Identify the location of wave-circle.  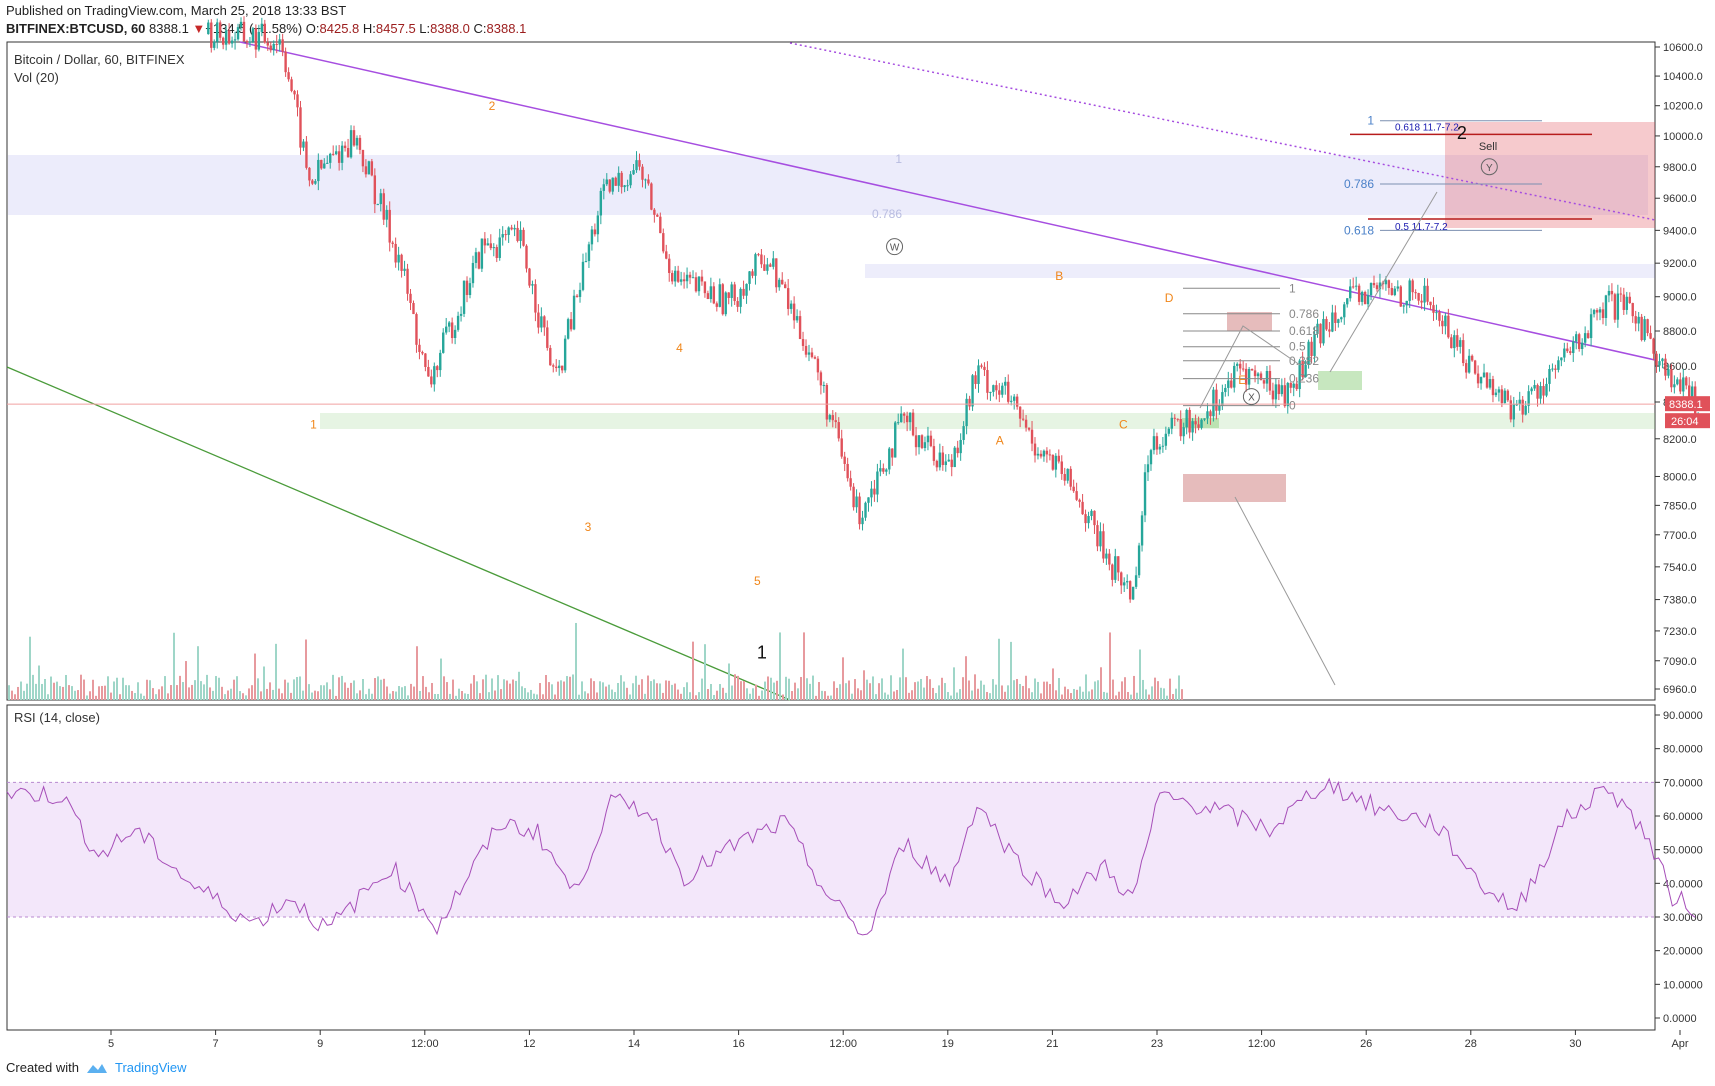
(895, 247).